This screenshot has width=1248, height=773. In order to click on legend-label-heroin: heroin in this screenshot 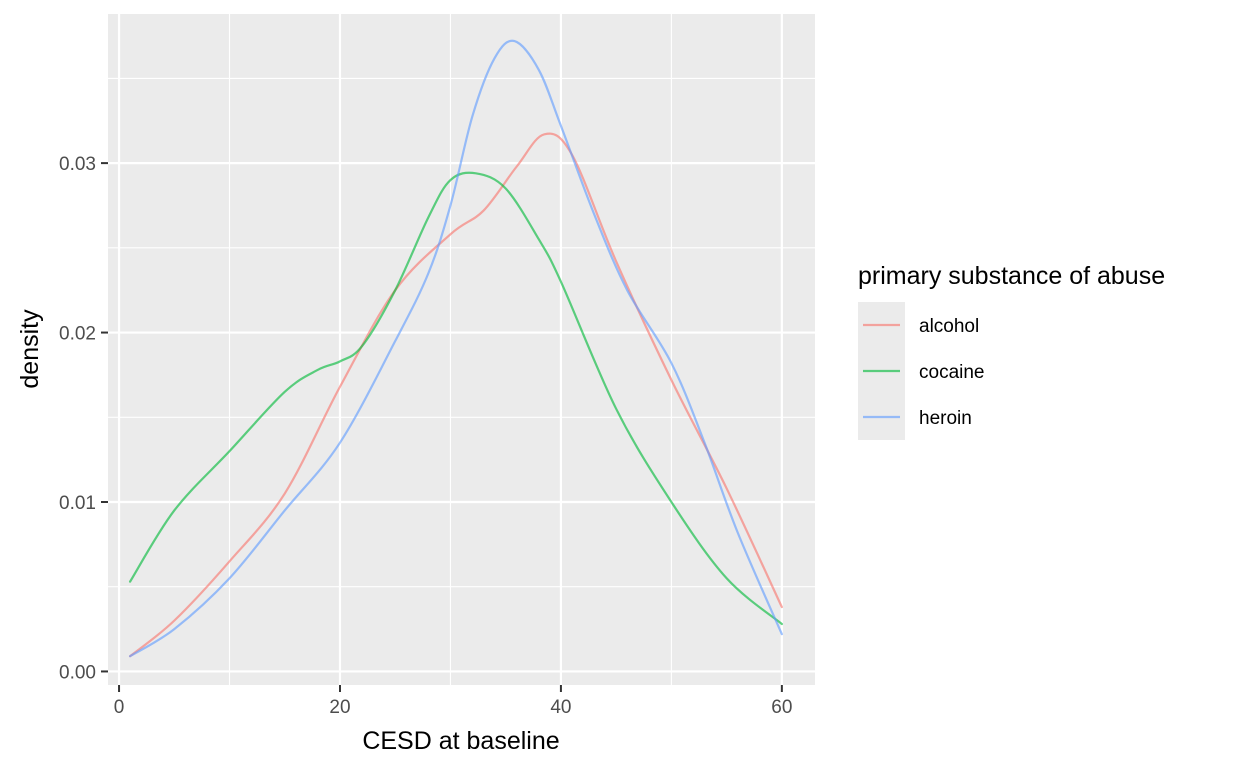, I will do `click(945, 418)`.